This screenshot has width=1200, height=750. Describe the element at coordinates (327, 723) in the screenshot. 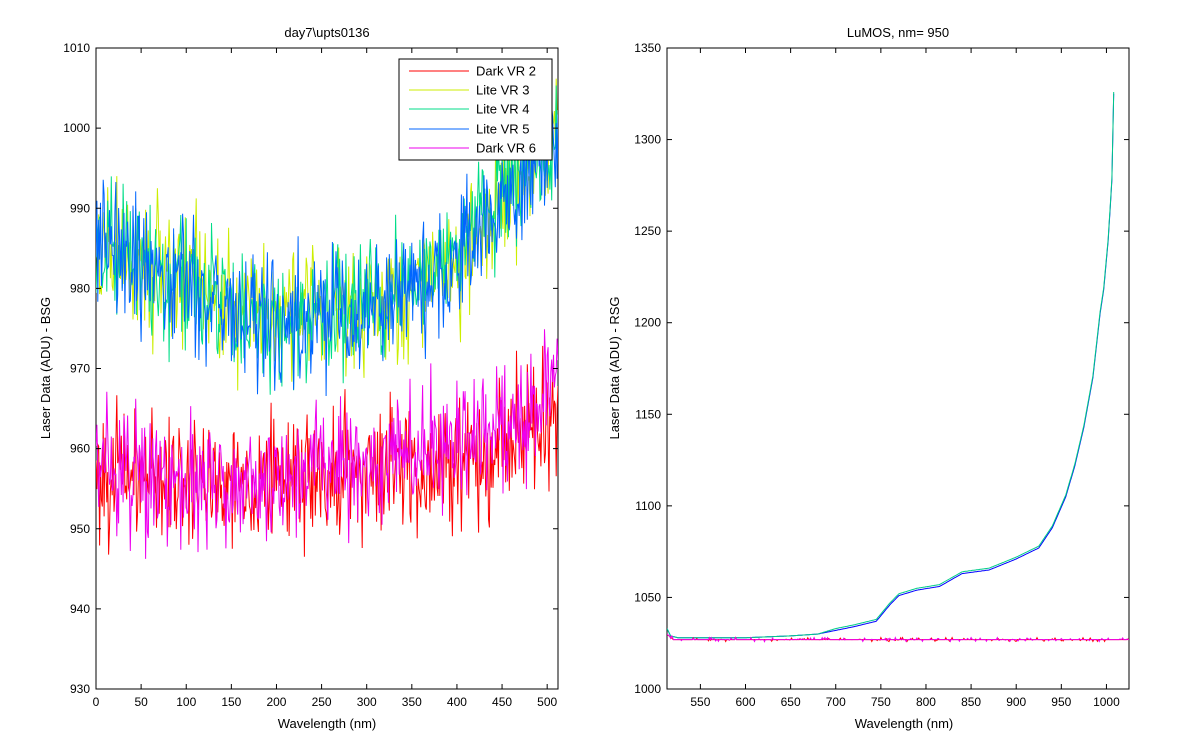

I see `x-axis-label-left: Wavelength (nm)` at that location.